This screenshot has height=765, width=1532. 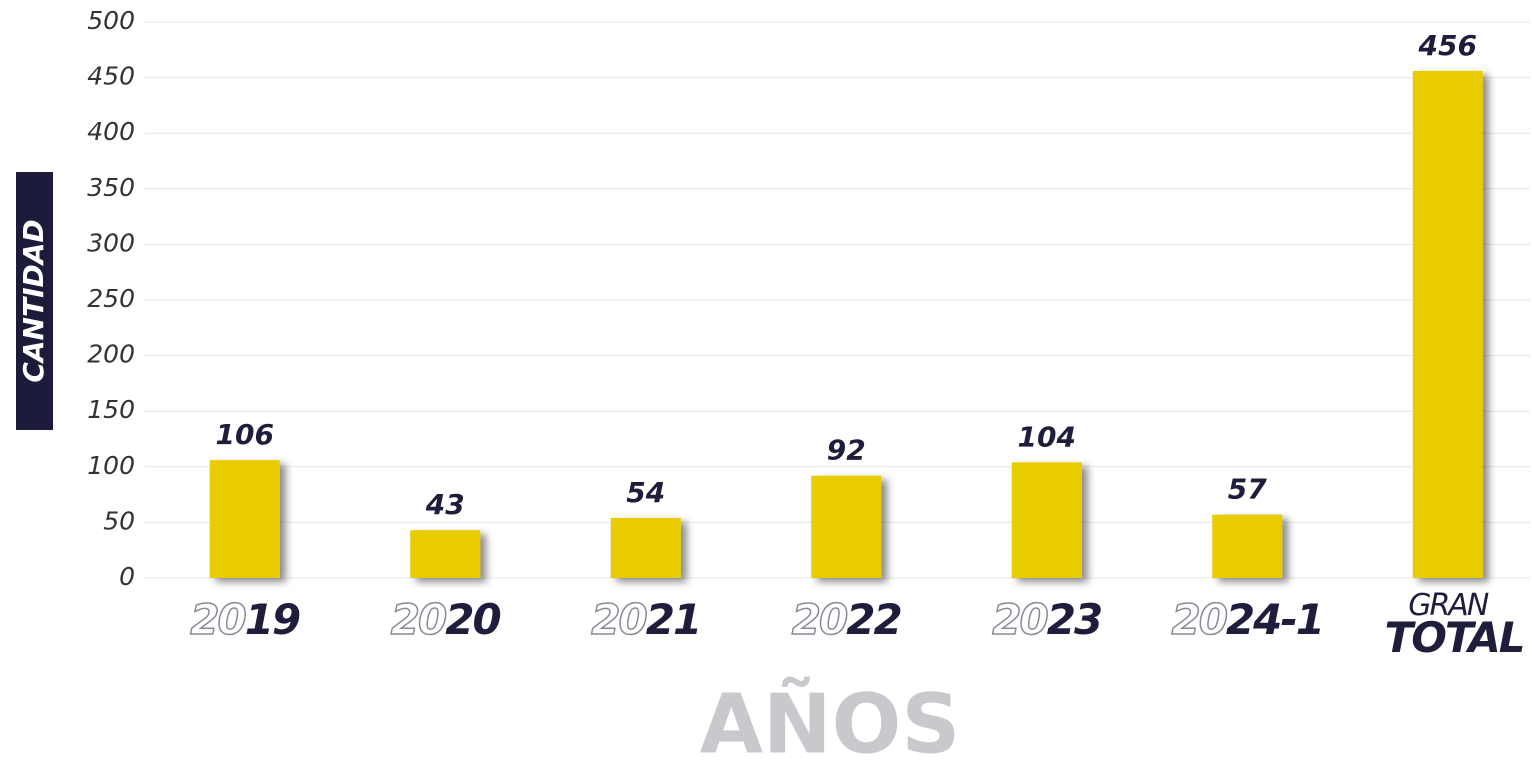 What do you see at coordinates (111, 465) in the screenshot?
I see `y-tick-label: 100` at bounding box center [111, 465].